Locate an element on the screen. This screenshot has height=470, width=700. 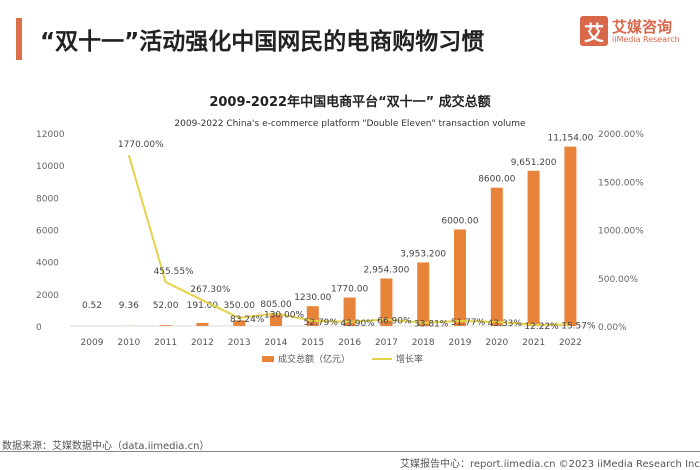
bar-label: 6000.00 is located at coordinates (459, 222).